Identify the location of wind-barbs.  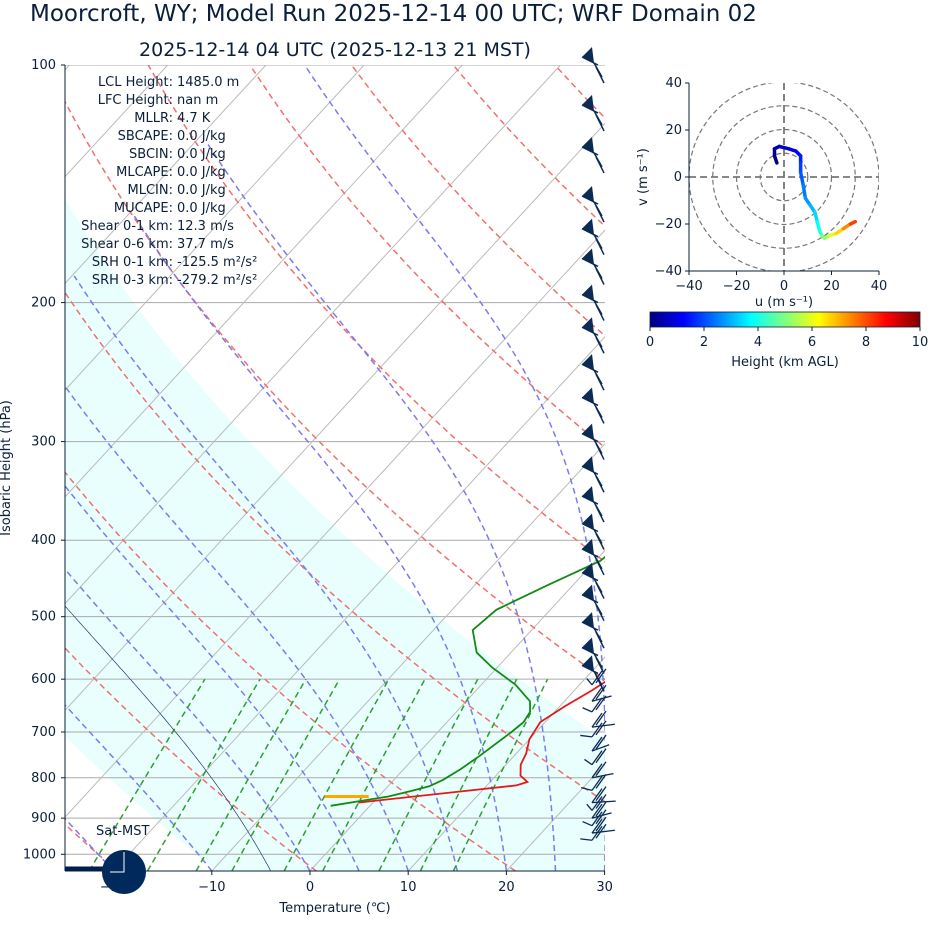
(598, 444).